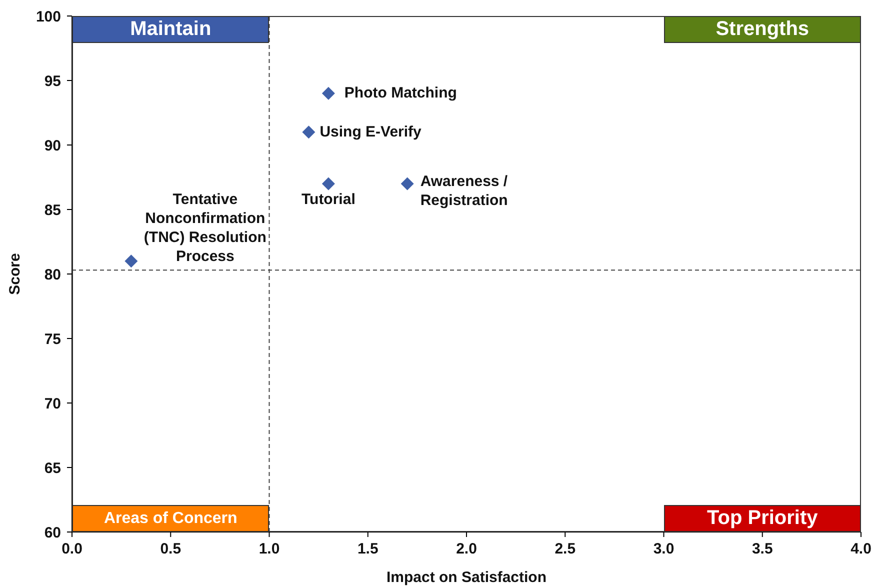 The image size is (873, 588). What do you see at coordinates (72, 549) in the screenshot?
I see `x-tick-label: 0.0` at bounding box center [72, 549].